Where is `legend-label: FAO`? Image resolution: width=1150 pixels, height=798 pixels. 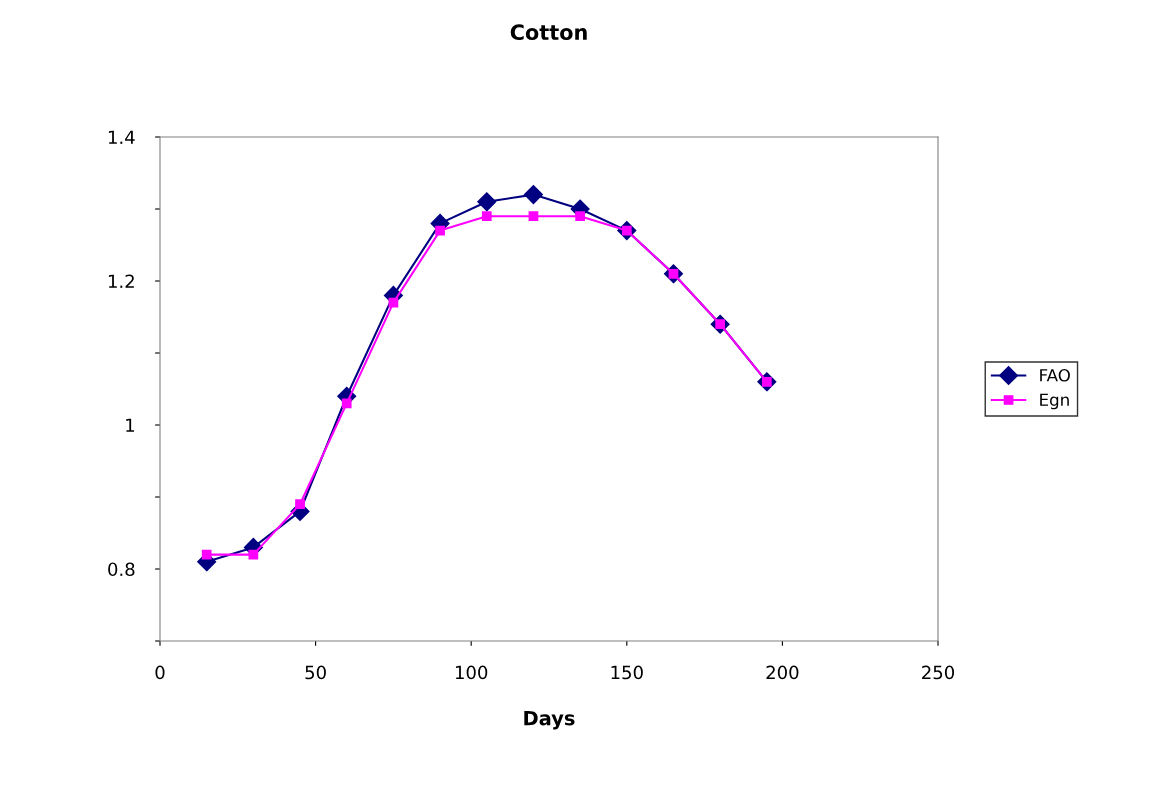 legend-label: FAO is located at coordinates (1055, 375).